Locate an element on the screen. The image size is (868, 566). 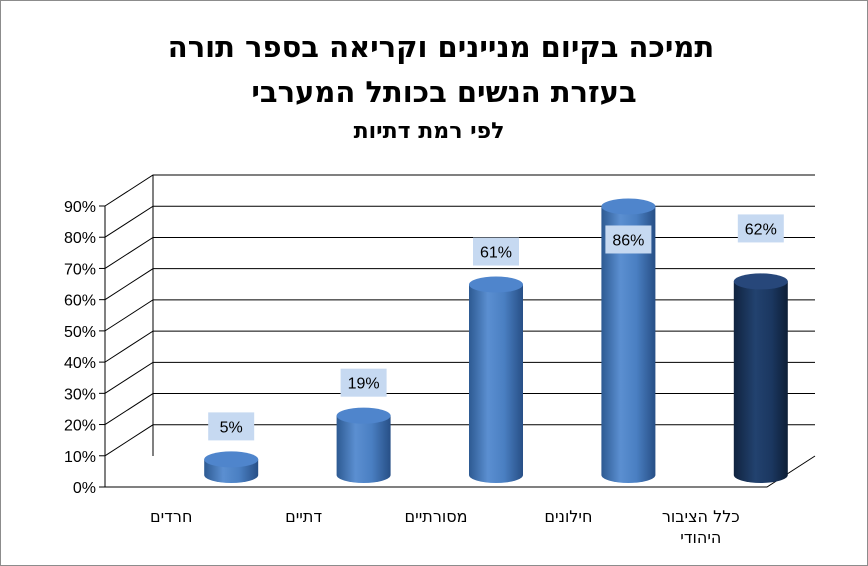
chart-title-line-1: תמיכה בקיום מניינים וקריאה בספר תורה is located at coordinates (441, 47).